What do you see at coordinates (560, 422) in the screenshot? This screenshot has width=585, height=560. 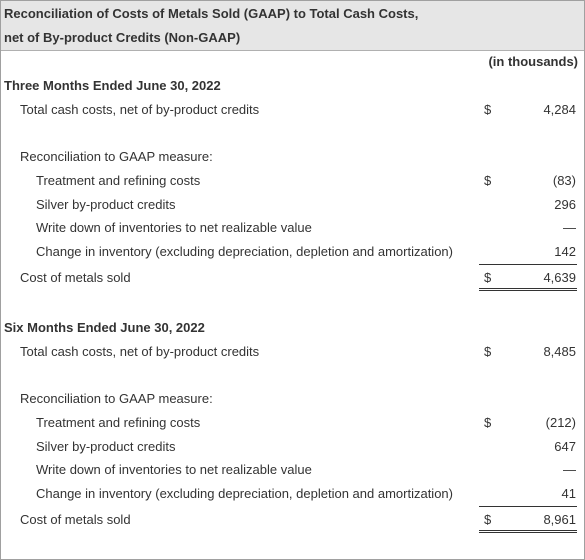 I see `row-value: (212)` at bounding box center [560, 422].